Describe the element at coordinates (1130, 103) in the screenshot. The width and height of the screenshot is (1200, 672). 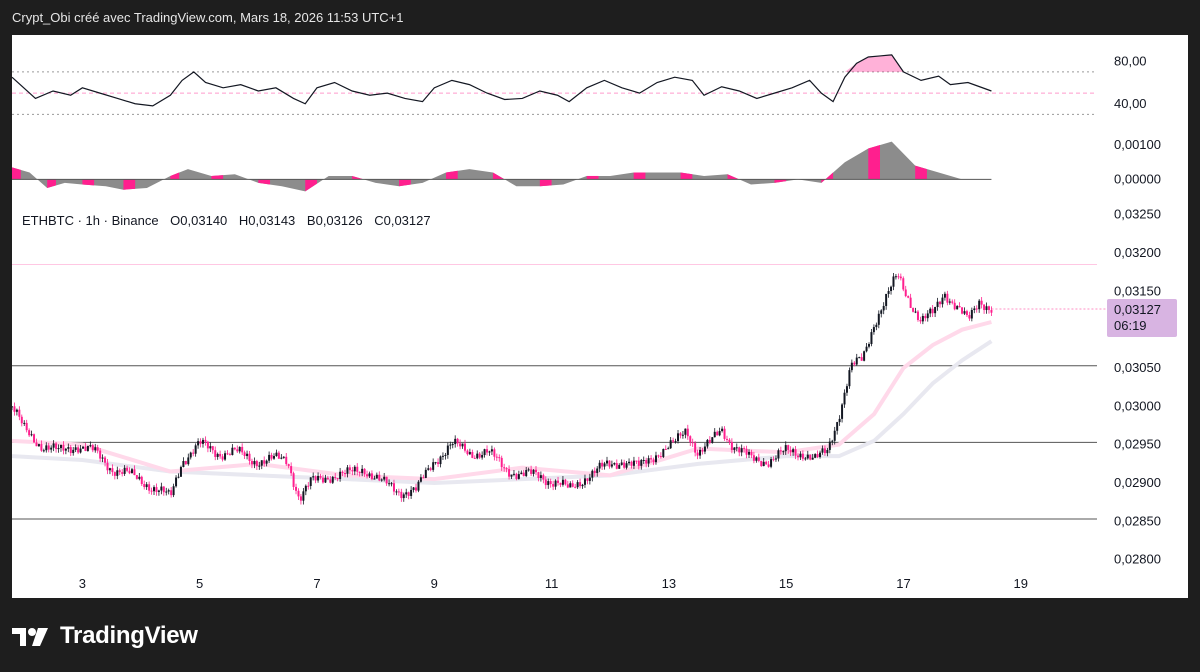
I see `oscillator-tick-label: 40,00` at that location.